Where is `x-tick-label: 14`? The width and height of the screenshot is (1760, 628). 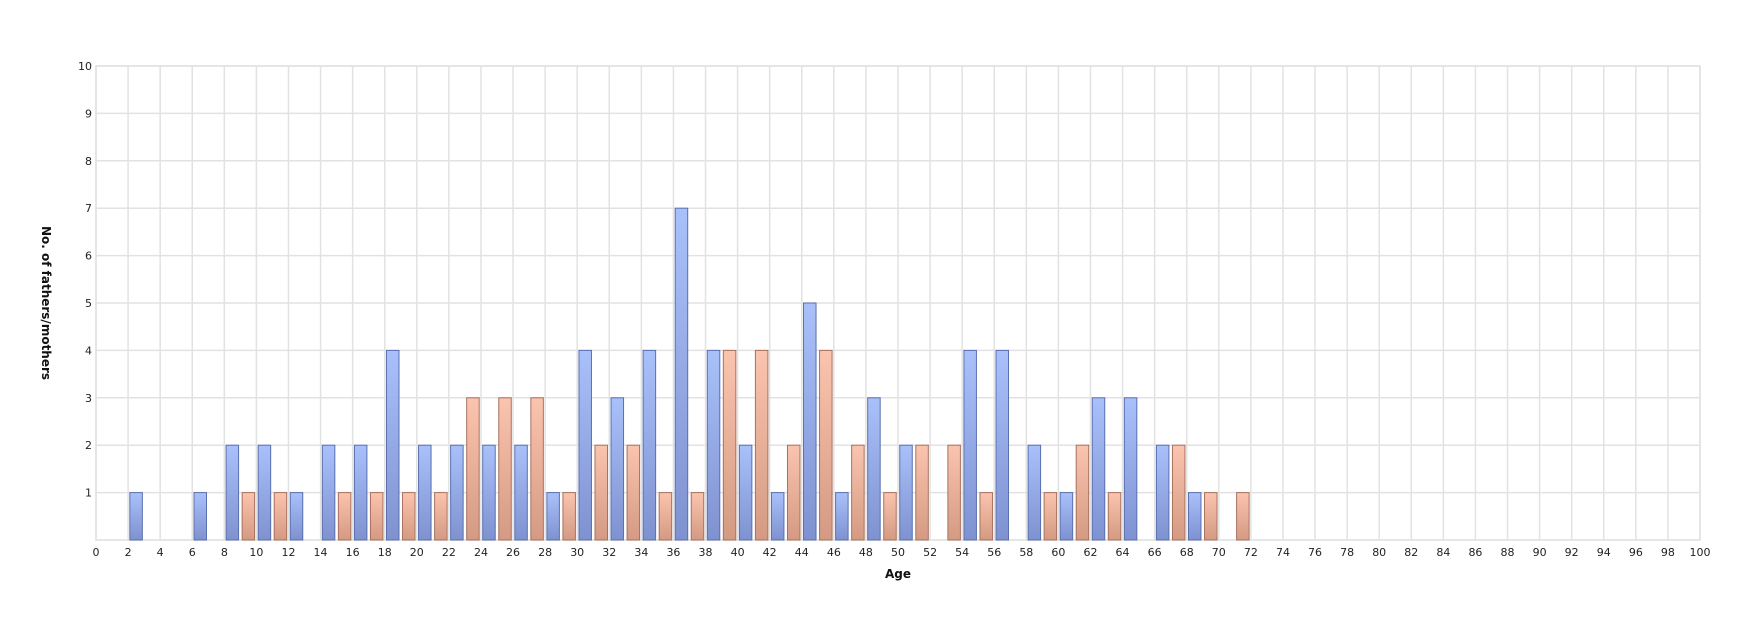
x-tick-label: 14 is located at coordinates (321, 552).